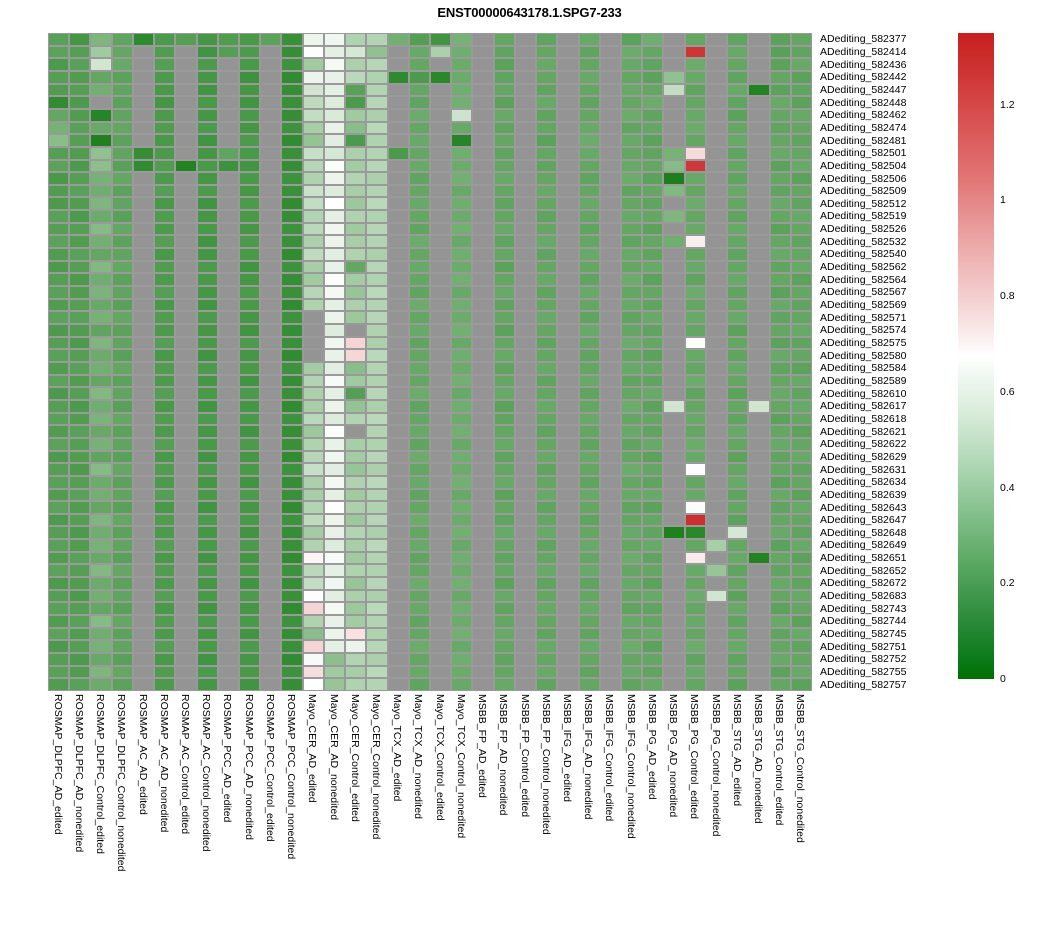 The image size is (1059, 941). What do you see at coordinates (100, 774) in the screenshot?
I see `column-label: ROSMAP_DLPFC_Control_edited` at bounding box center [100, 774].